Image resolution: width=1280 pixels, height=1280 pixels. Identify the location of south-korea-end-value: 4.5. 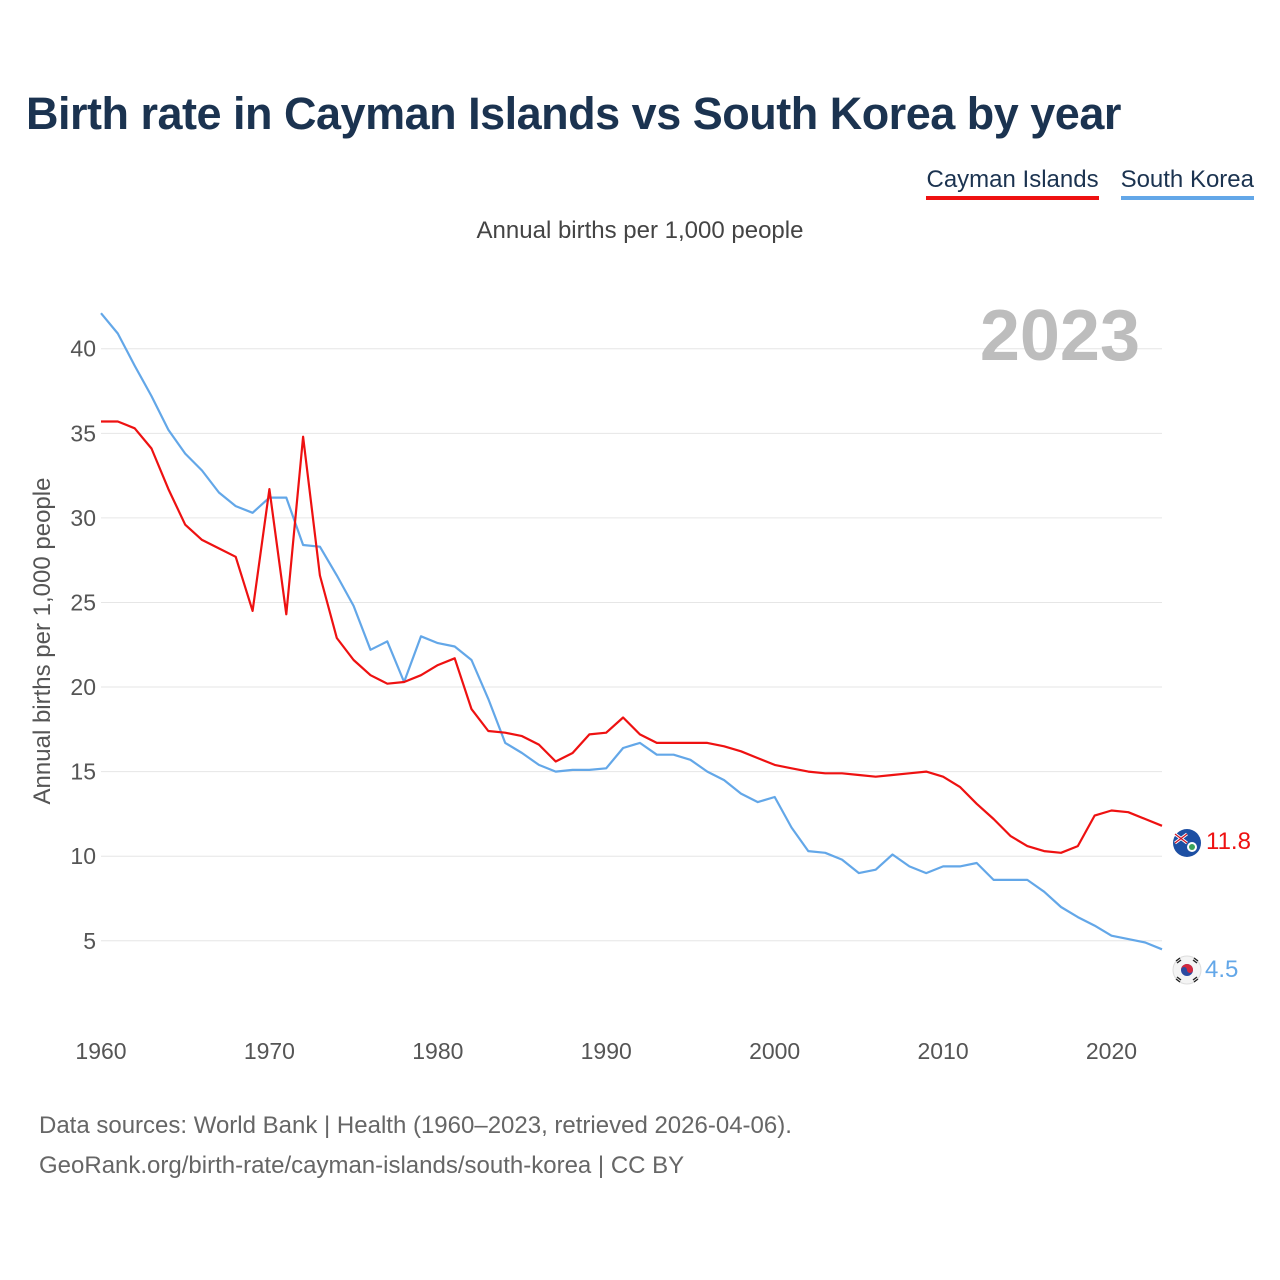
(1221, 969).